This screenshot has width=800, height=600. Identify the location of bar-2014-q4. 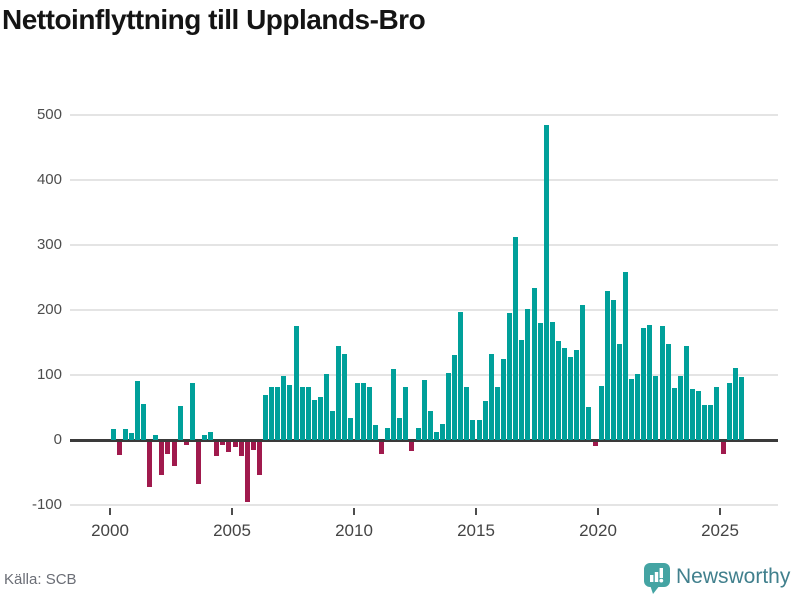
(473, 430).